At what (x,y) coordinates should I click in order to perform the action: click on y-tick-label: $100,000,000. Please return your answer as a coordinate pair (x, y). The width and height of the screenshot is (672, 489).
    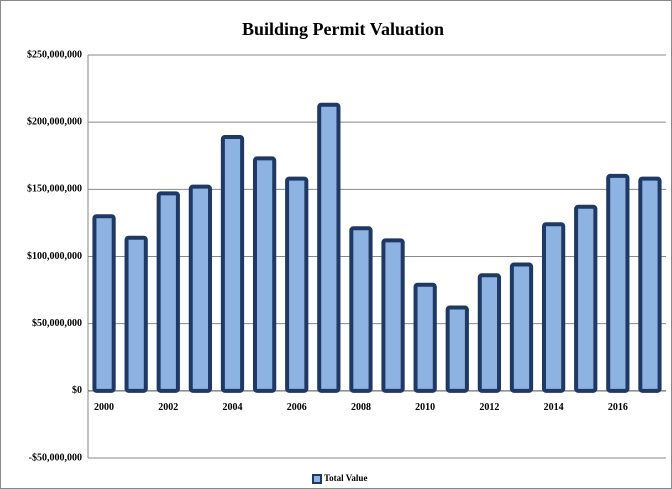
    Looking at the image, I should click on (54, 256).